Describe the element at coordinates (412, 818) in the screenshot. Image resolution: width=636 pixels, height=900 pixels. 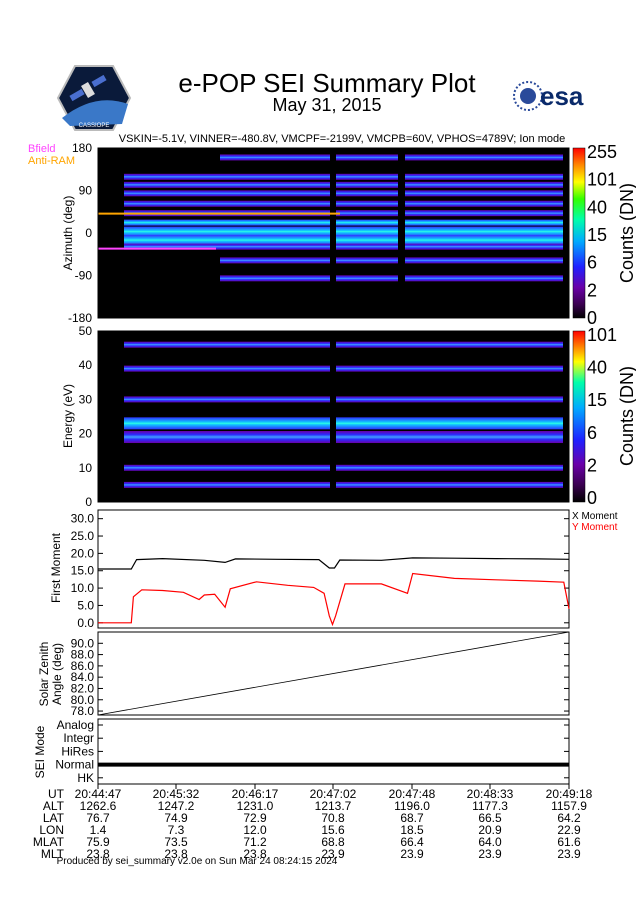
I see `table-cell: 68.7` at that location.